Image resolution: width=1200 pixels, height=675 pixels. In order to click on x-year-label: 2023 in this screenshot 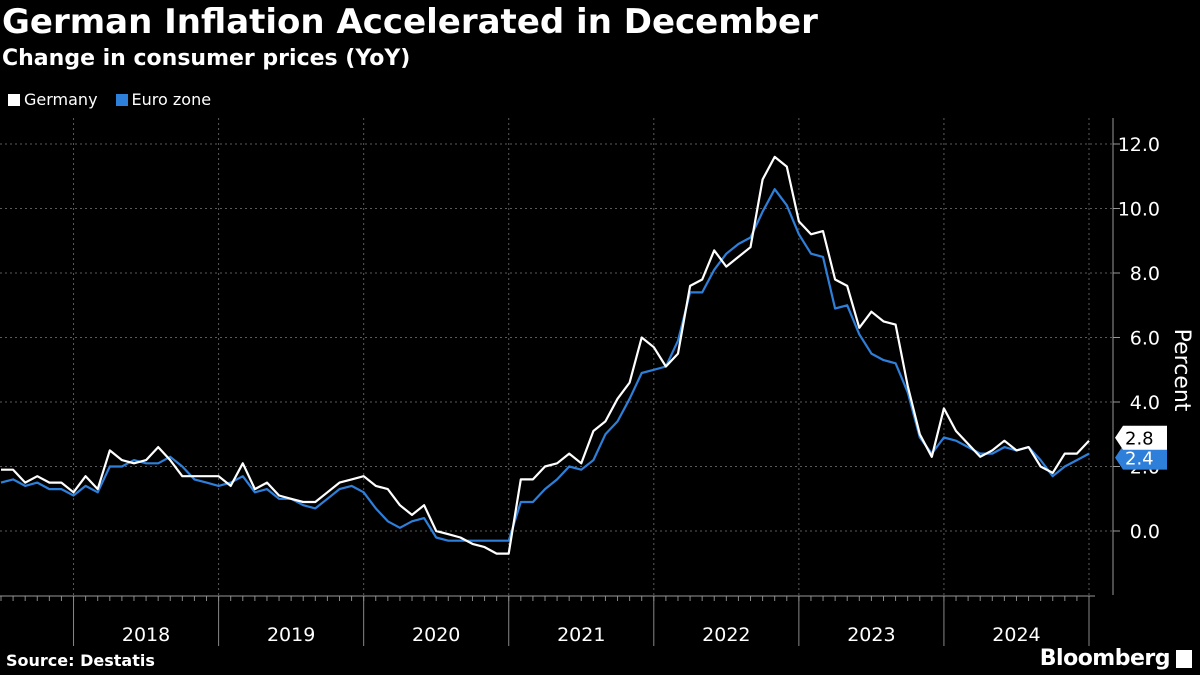, I will do `click(871, 635)`.